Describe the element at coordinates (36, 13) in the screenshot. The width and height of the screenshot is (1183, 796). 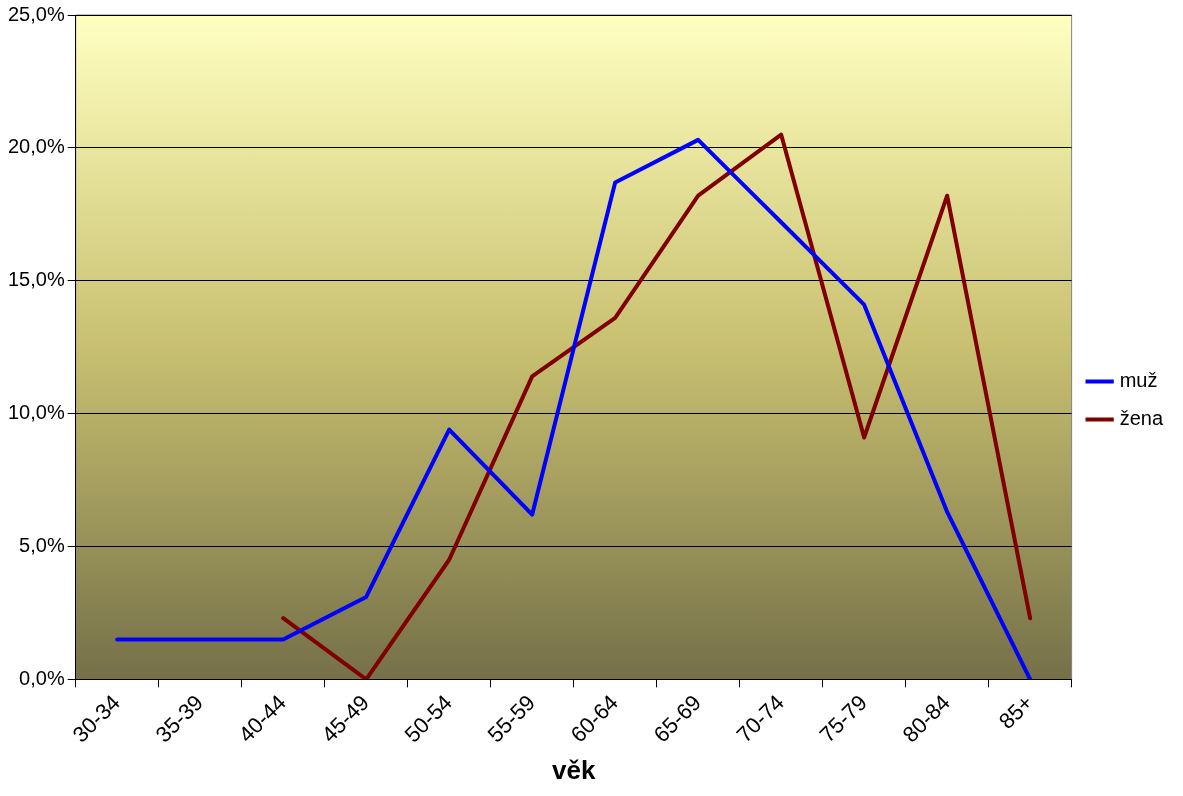
I see `y-tick-label: 25,0%` at that location.